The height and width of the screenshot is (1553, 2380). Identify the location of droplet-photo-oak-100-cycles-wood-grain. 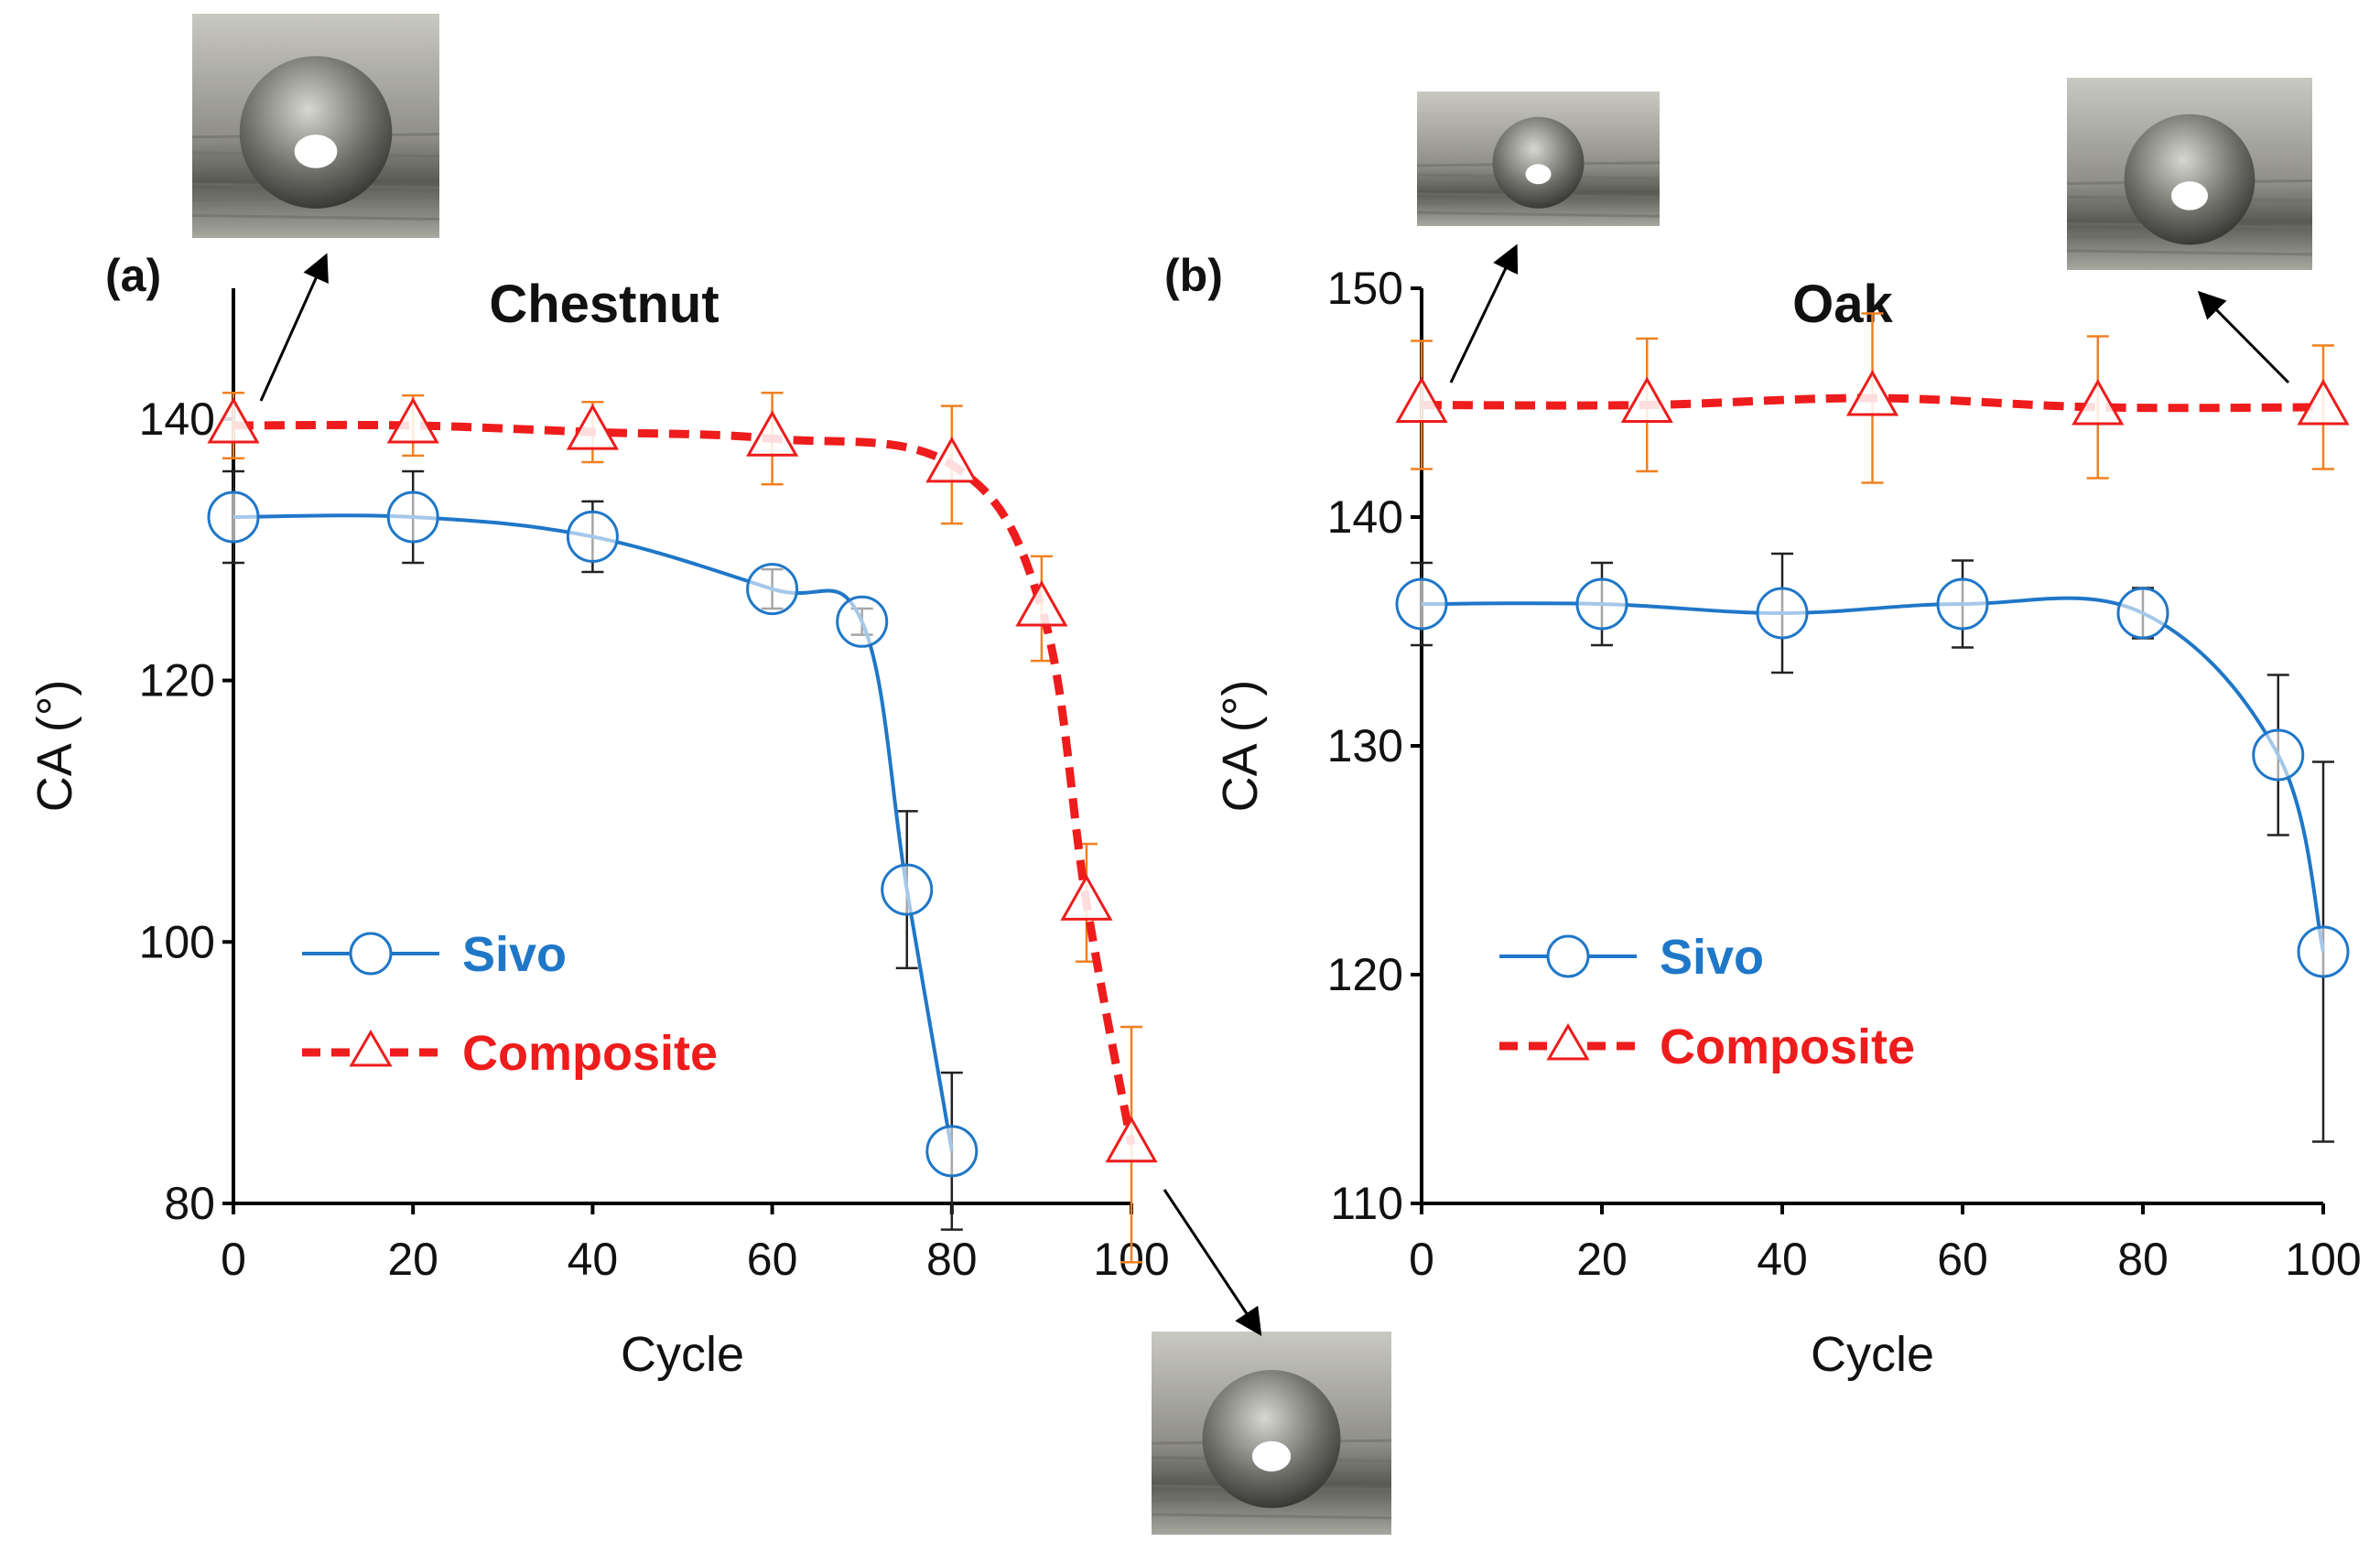
(2189, 253).